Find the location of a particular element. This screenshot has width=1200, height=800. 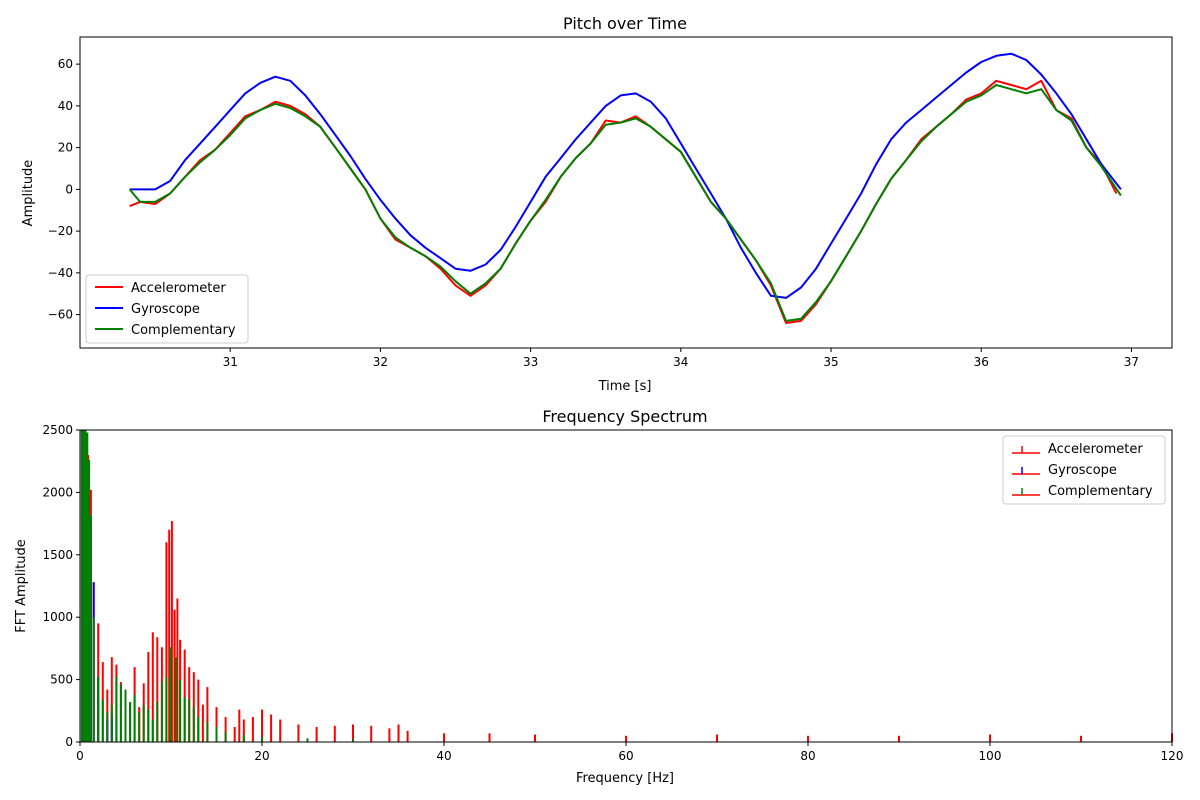

spectrum-y-label: FFT Amplitude is located at coordinates (21, 585).